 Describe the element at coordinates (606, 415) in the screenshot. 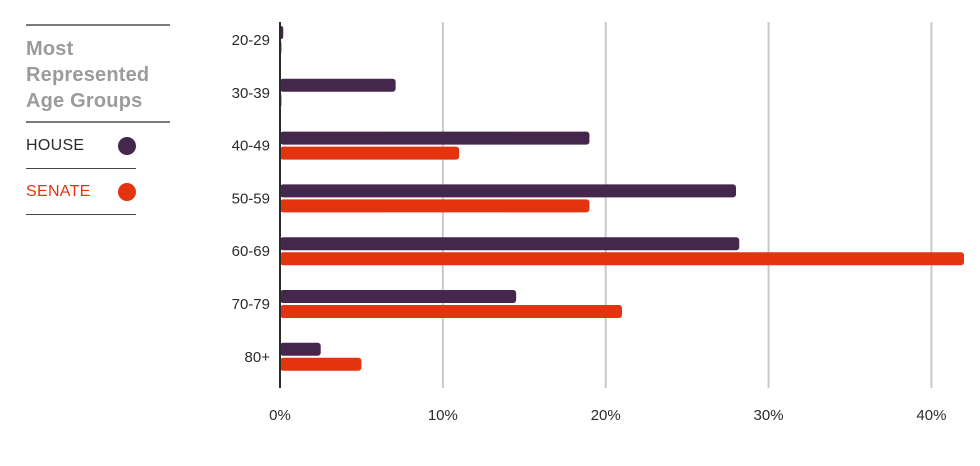

I see `x-tick-label: 20%` at that location.